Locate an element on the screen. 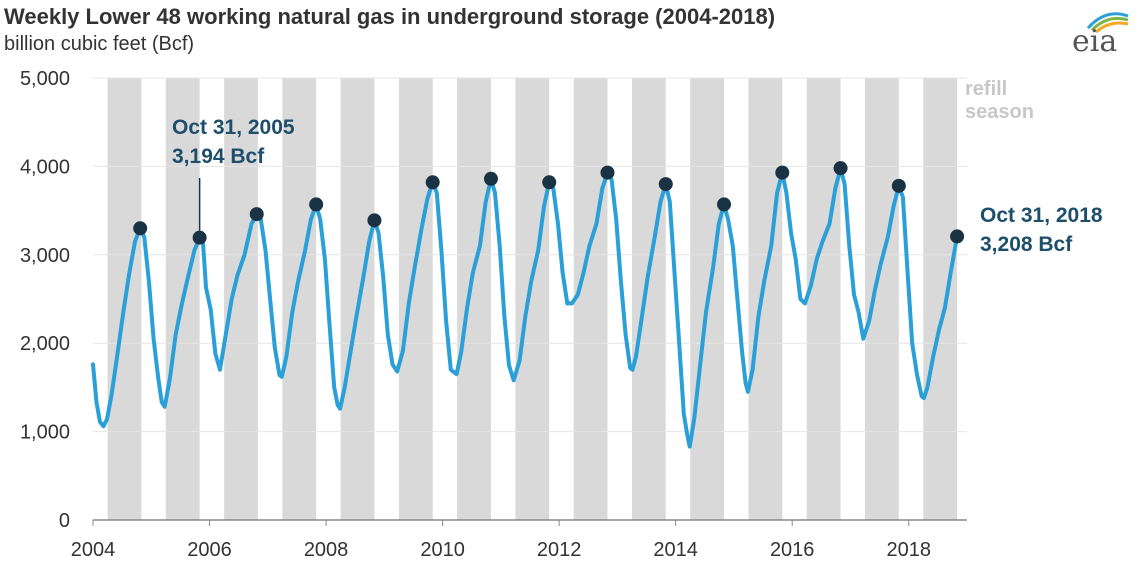 This screenshot has height=570, width=1140. refill-season-label-line: refill is located at coordinates (986, 89).